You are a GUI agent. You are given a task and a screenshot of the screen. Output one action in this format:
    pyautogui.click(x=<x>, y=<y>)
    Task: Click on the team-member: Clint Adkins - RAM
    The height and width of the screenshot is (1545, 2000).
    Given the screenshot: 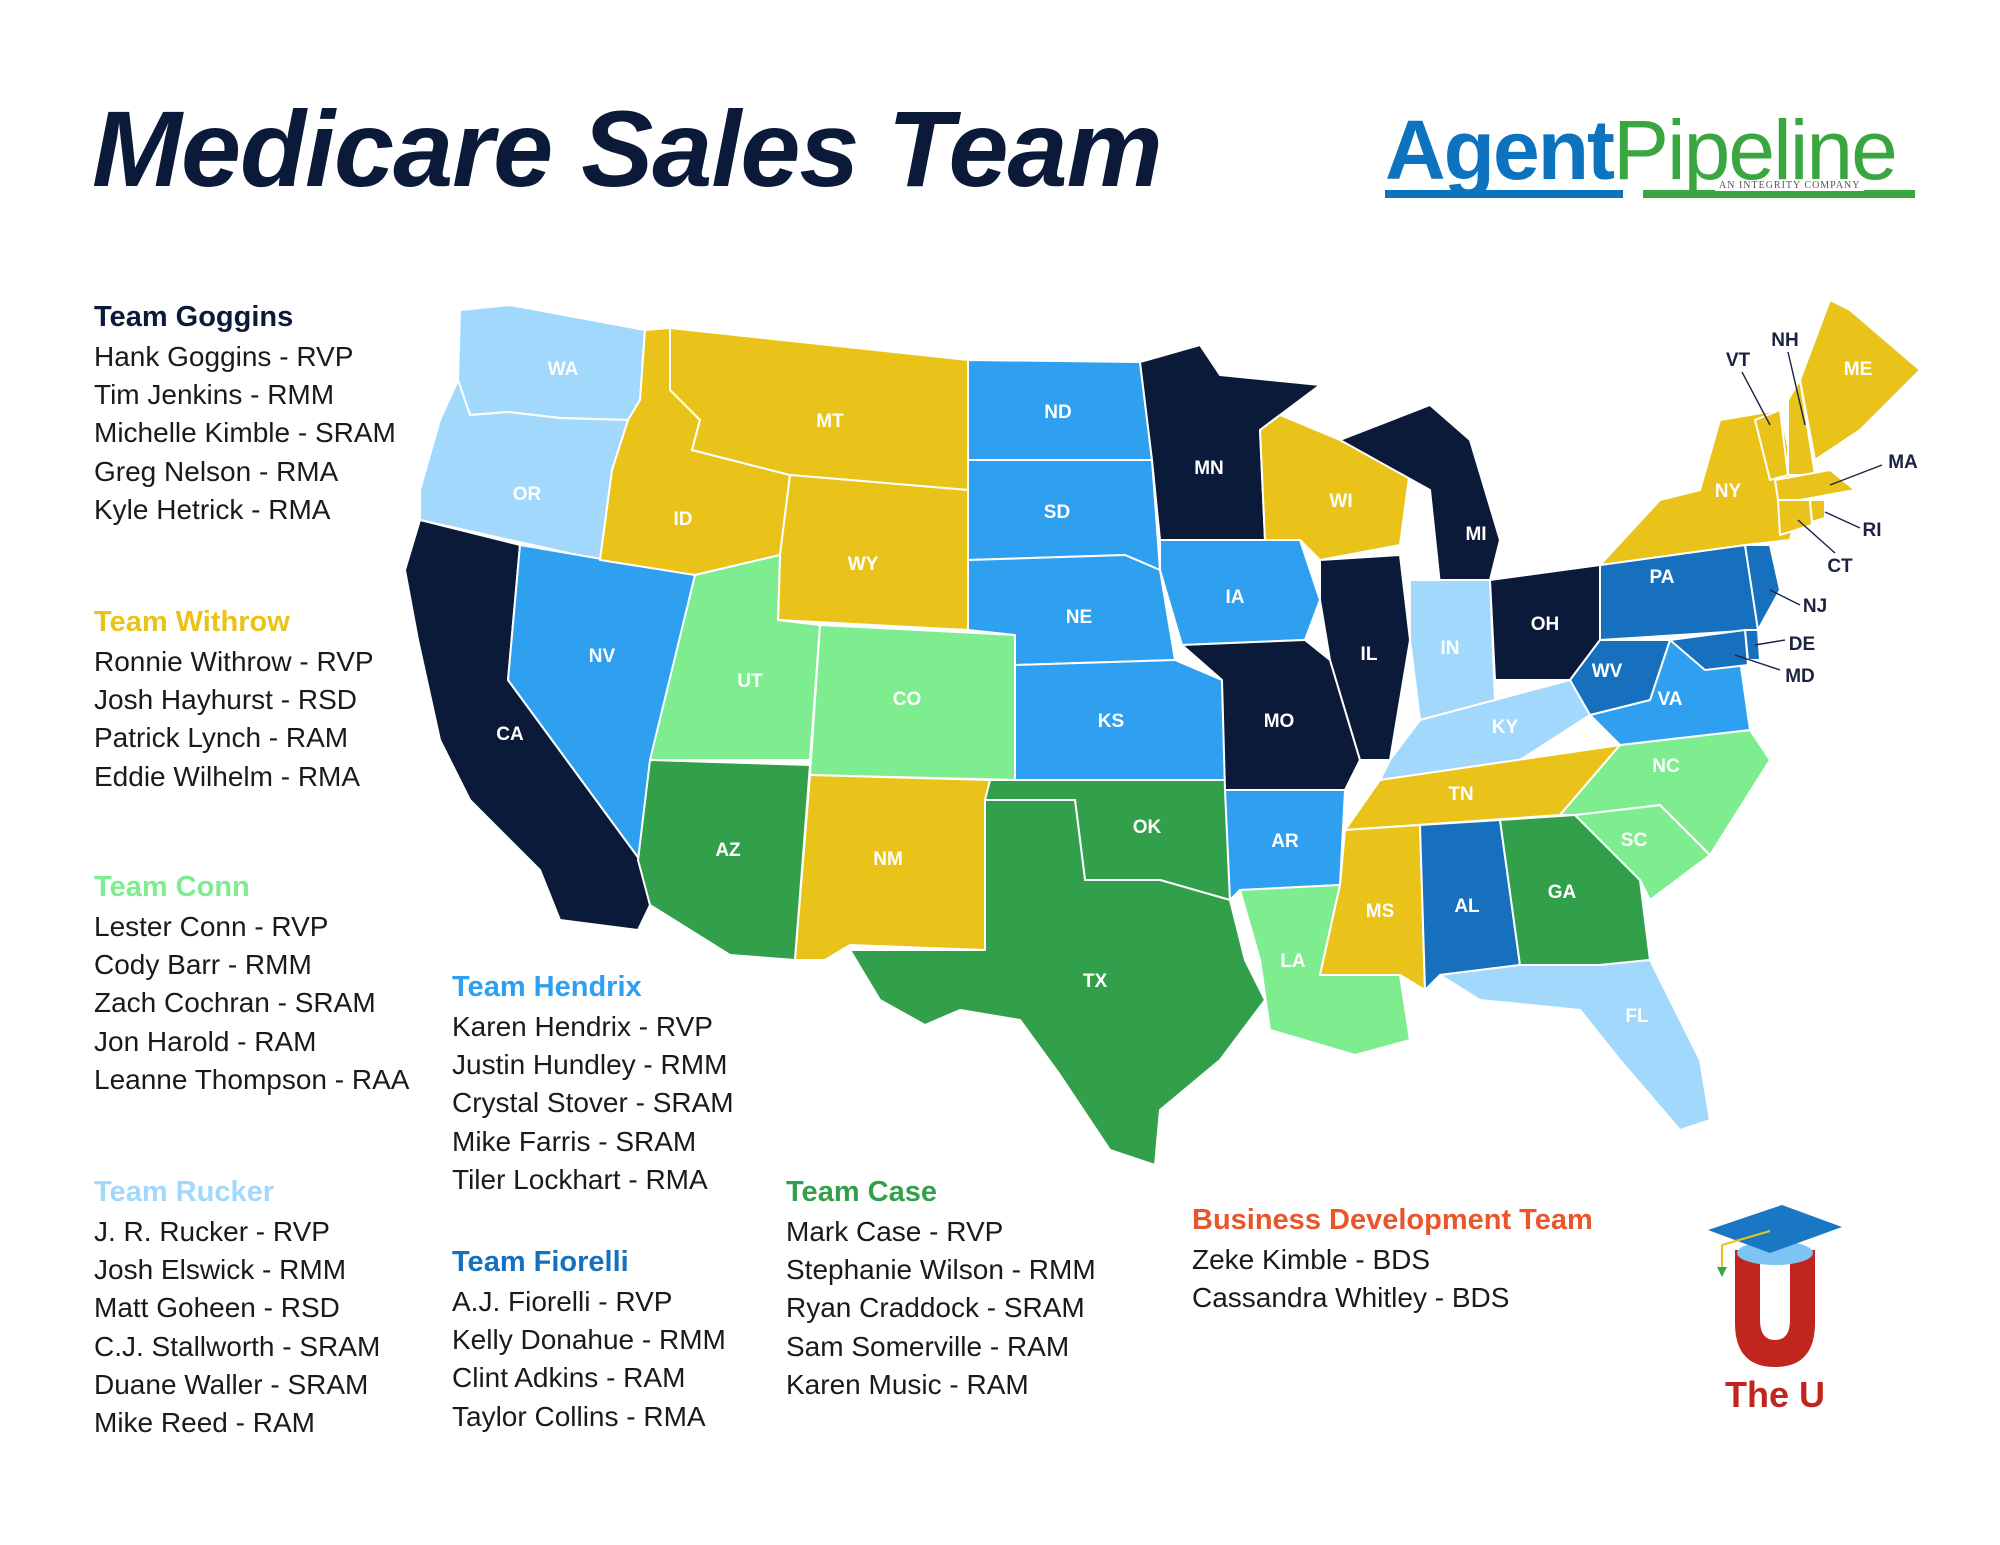 What is the action you would take?
    pyautogui.click(x=569, y=1378)
    